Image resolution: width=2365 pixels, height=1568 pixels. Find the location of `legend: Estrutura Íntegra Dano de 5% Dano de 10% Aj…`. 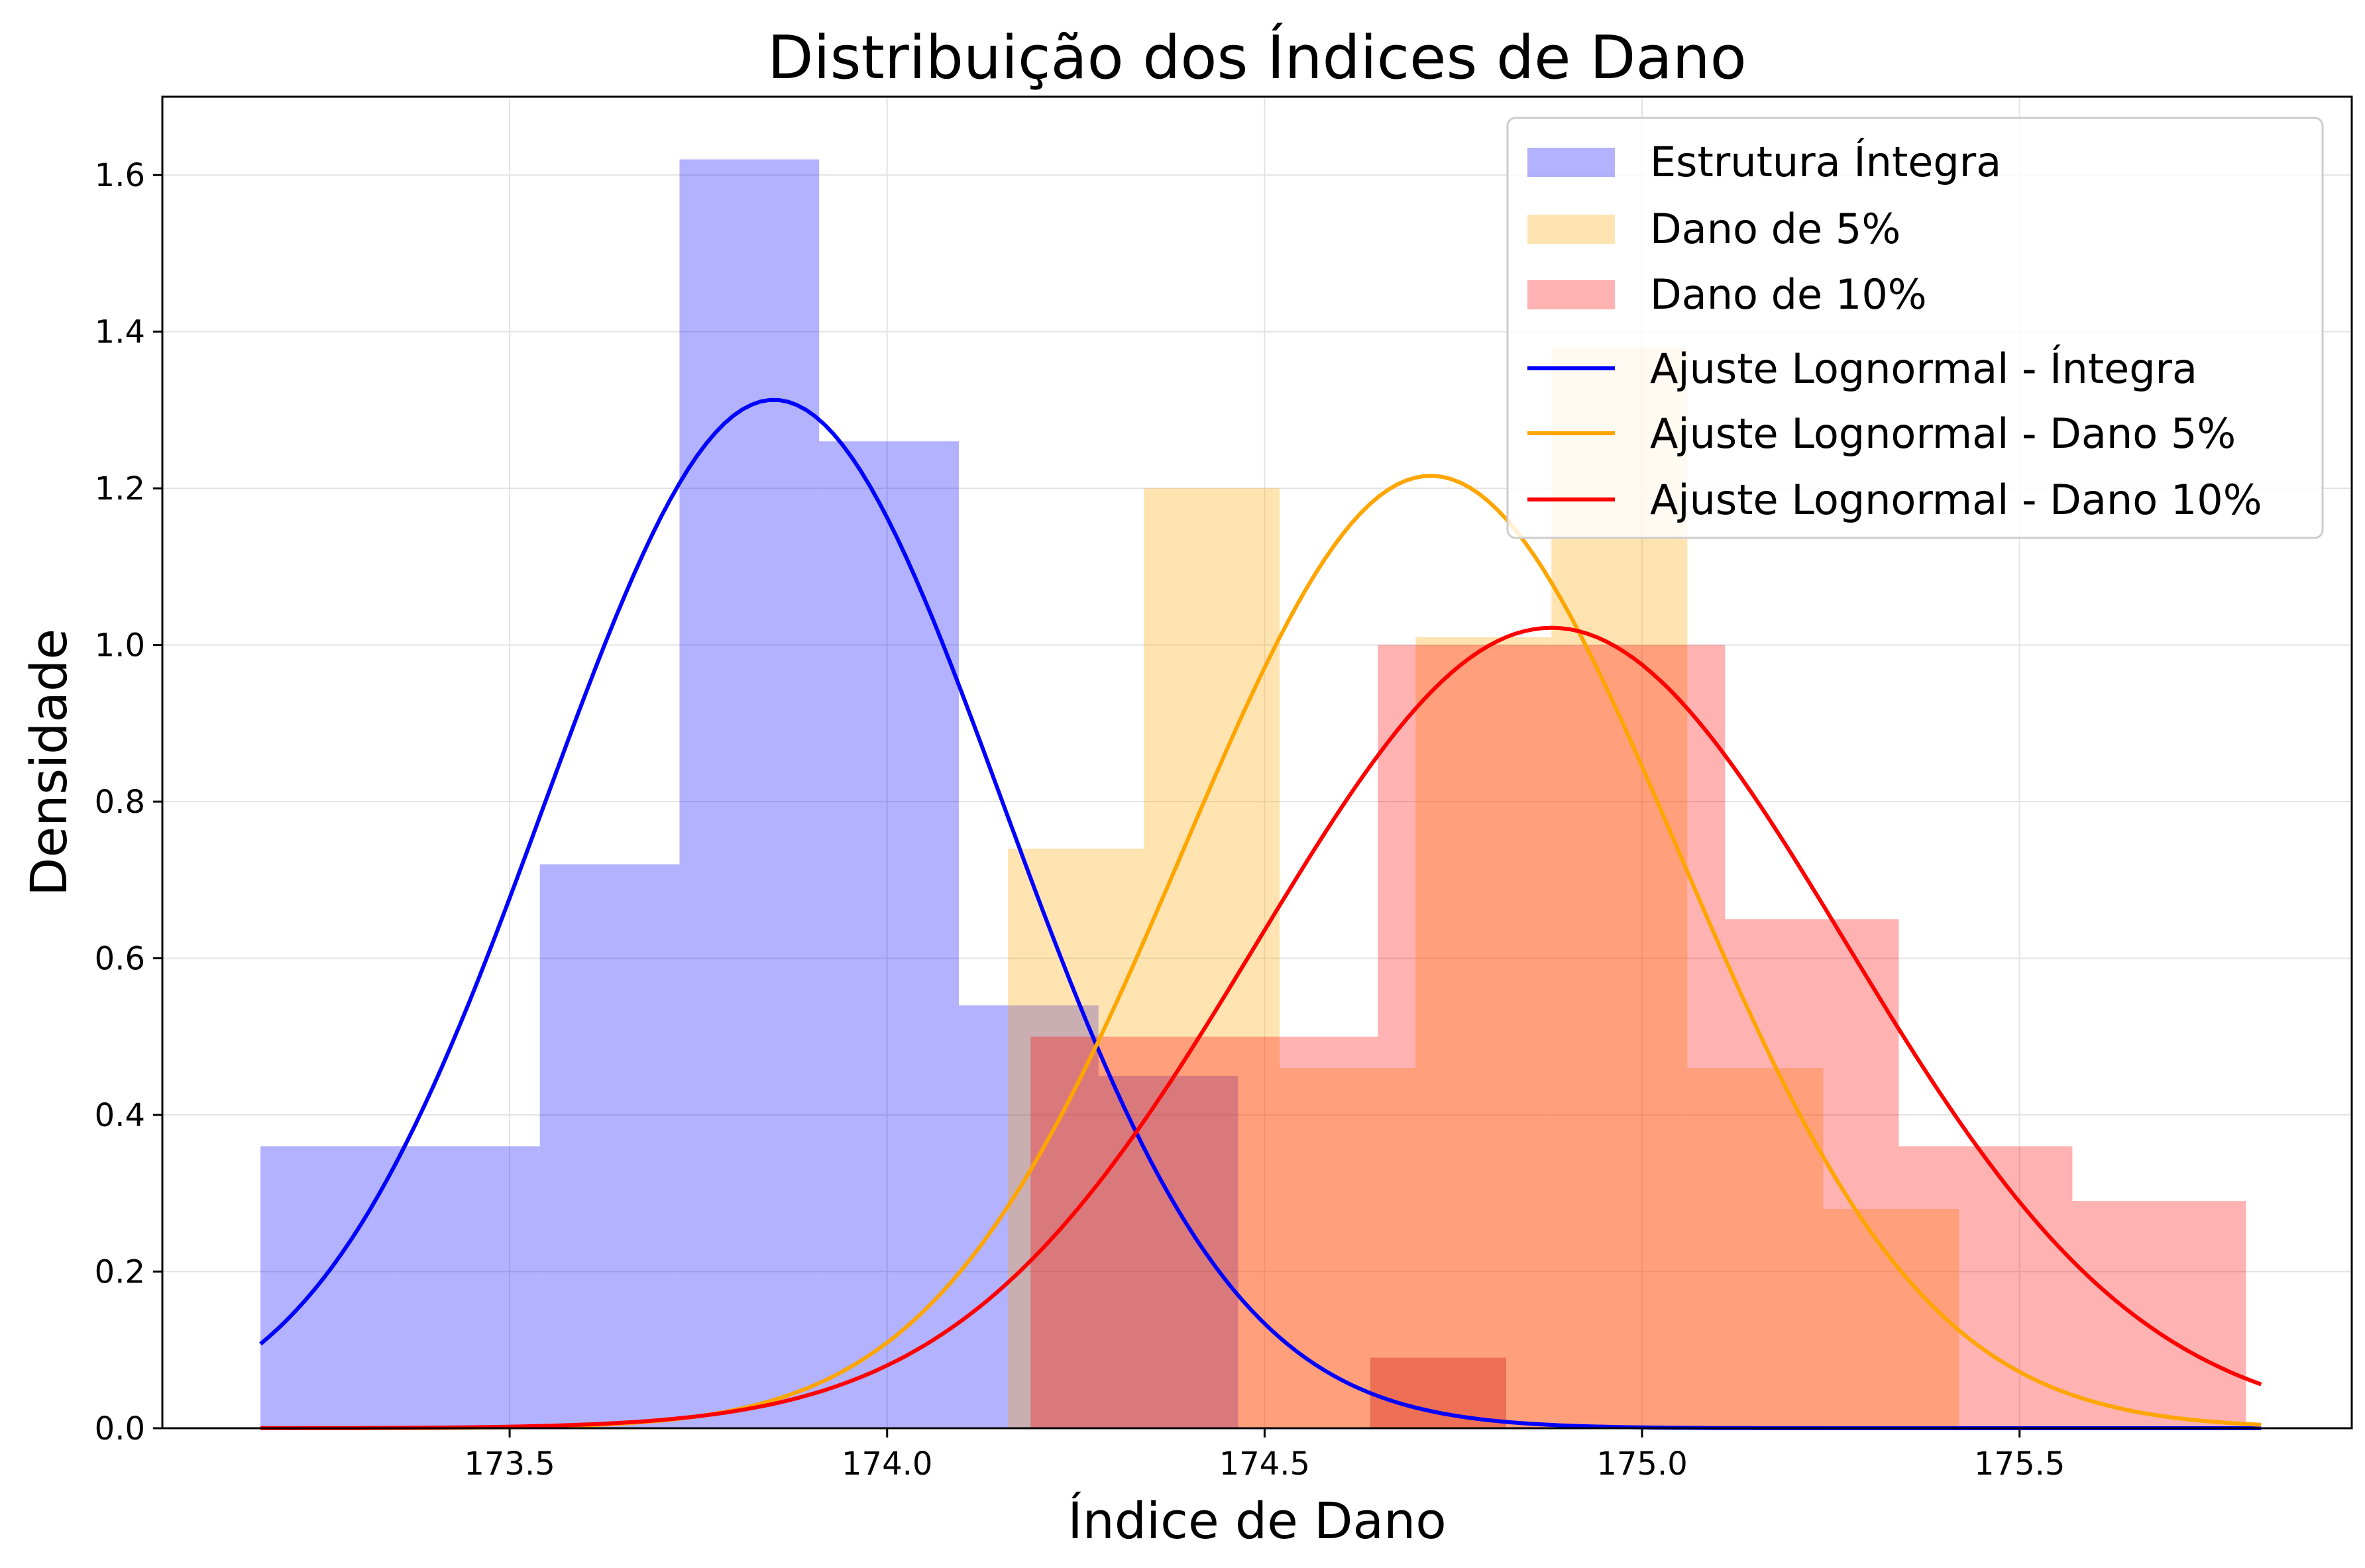

legend: Estrutura Íntegra Dano de 5% Dano de 10% Aj… is located at coordinates (1915, 328).